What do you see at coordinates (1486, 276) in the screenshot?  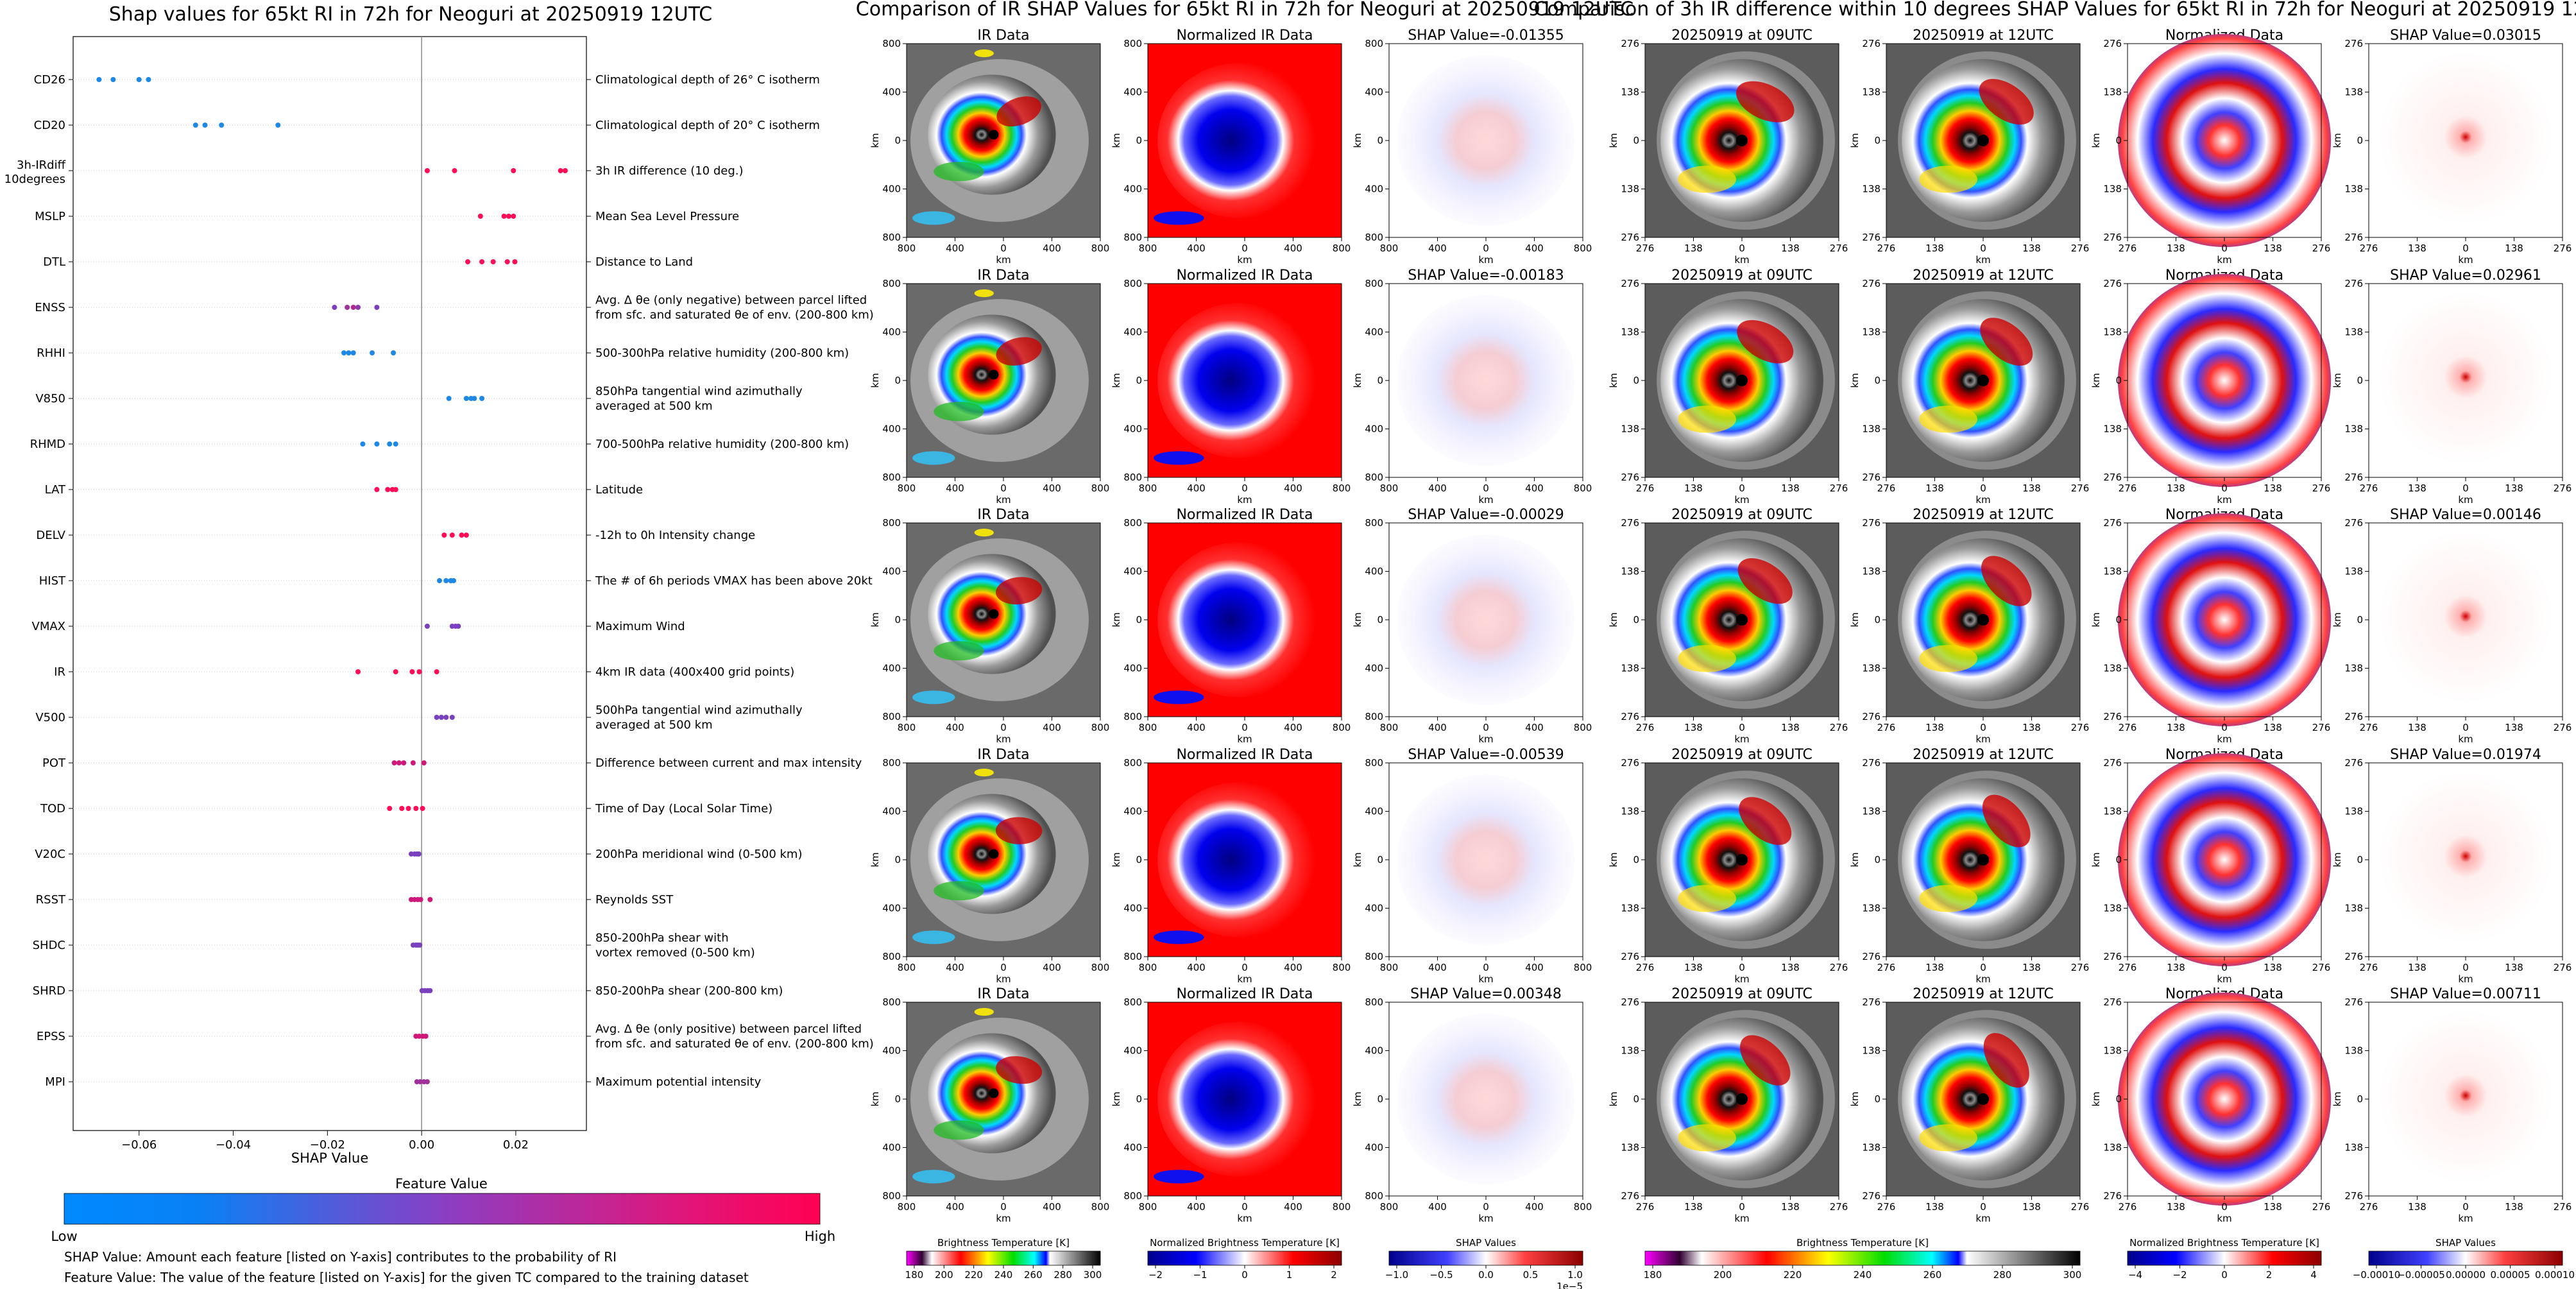 I see `image-panel-title: SHAP Value=-0.00183` at bounding box center [1486, 276].